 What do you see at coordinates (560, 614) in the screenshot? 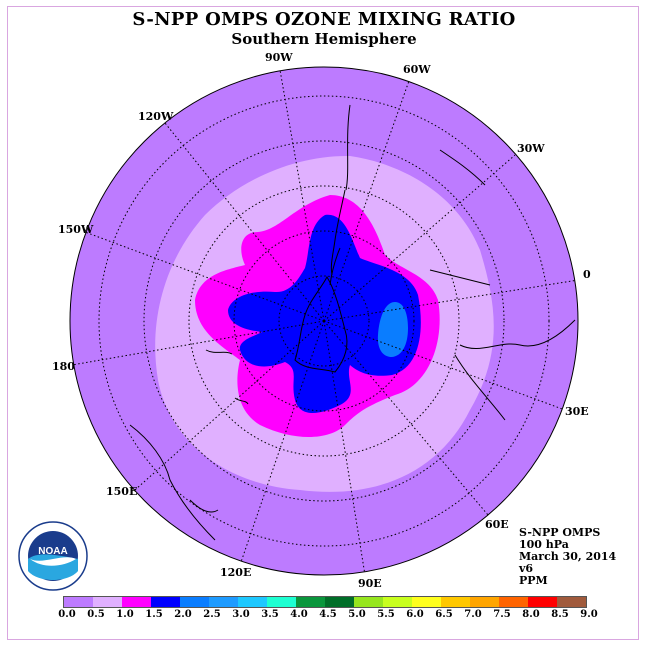
I see `colorbar-tick-label: 8.5` at bounding box center [560, 614].